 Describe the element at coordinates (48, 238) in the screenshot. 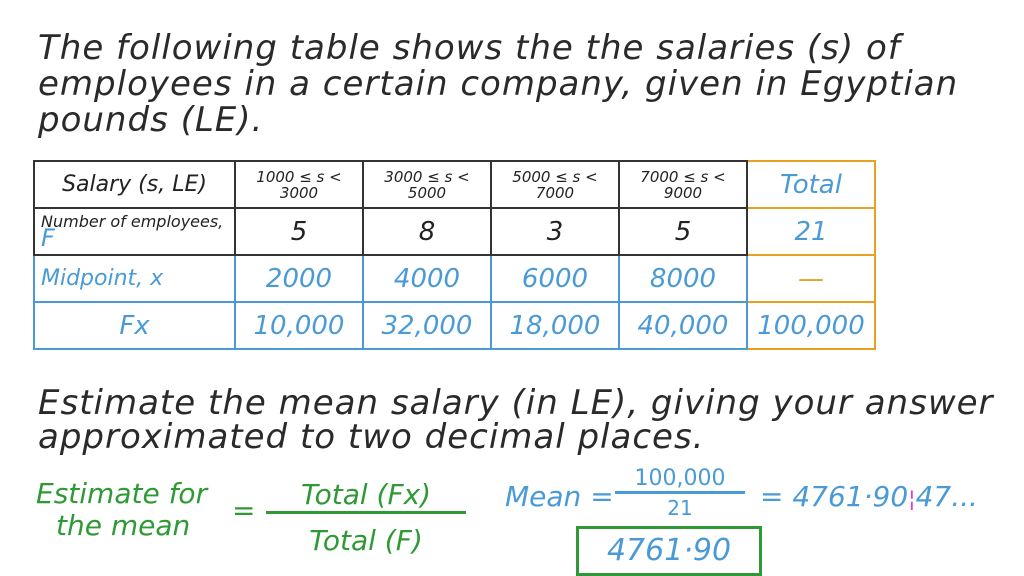

I see `label-f: F` at that location.